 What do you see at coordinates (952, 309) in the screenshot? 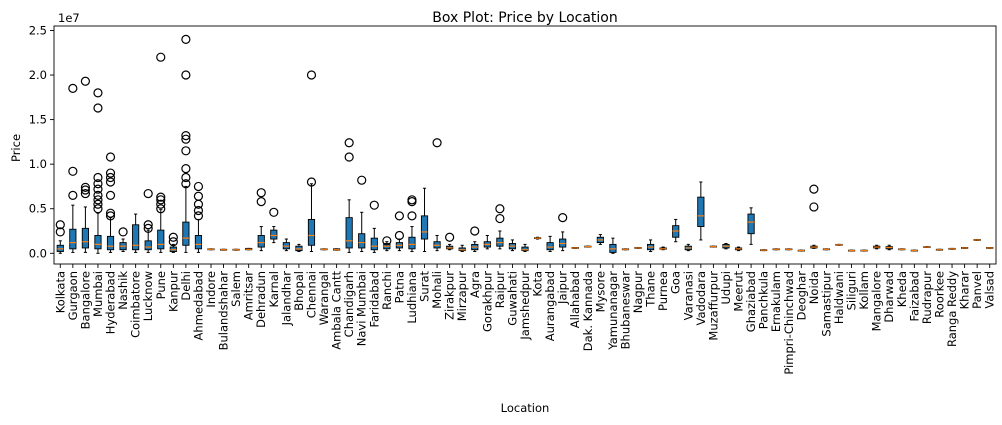
I see `x-tick-label: Ranga Reddy` at bounding box center [952, 309].